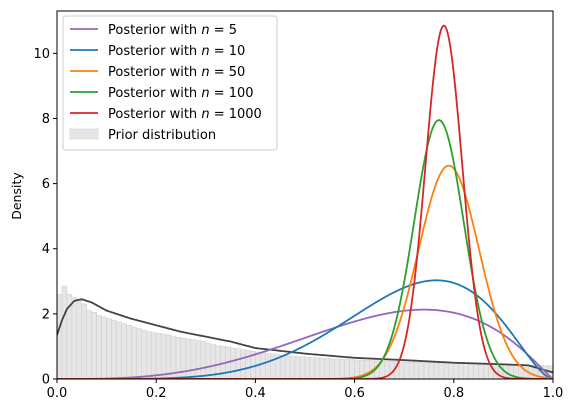 The width and height of the screenshot is (574, 413). Describe the element at coordinates (176, 51) in the screenshot. I see `legend-label: Posterior with n = 10` at that location.